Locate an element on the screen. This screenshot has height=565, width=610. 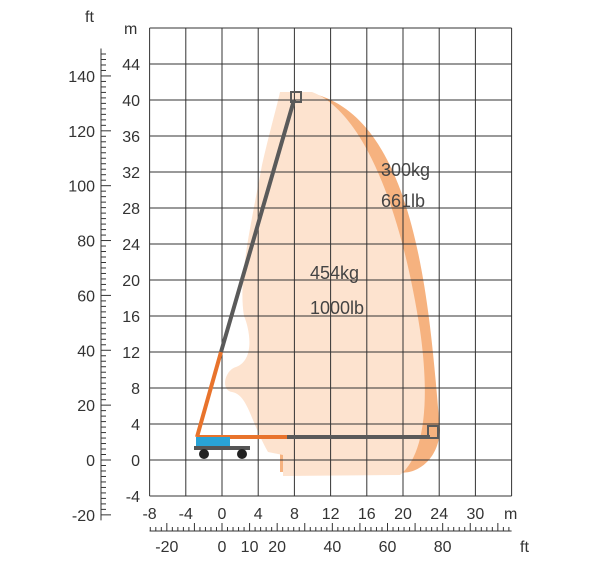
ft-unit-label-left: ft is located at coordinates (89, 17).